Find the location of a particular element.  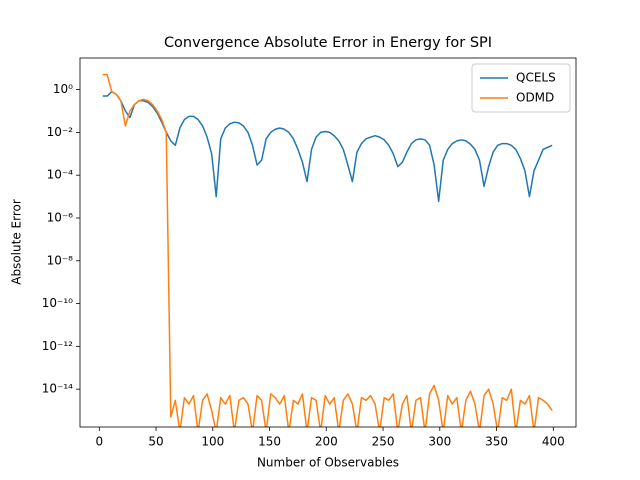

legend-label: ODMD is located at coordinates (535, 98).